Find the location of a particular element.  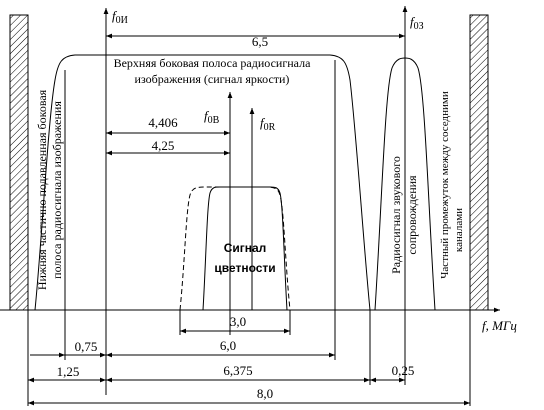

dimension: 4,25 is located at coordinates (163, 145).